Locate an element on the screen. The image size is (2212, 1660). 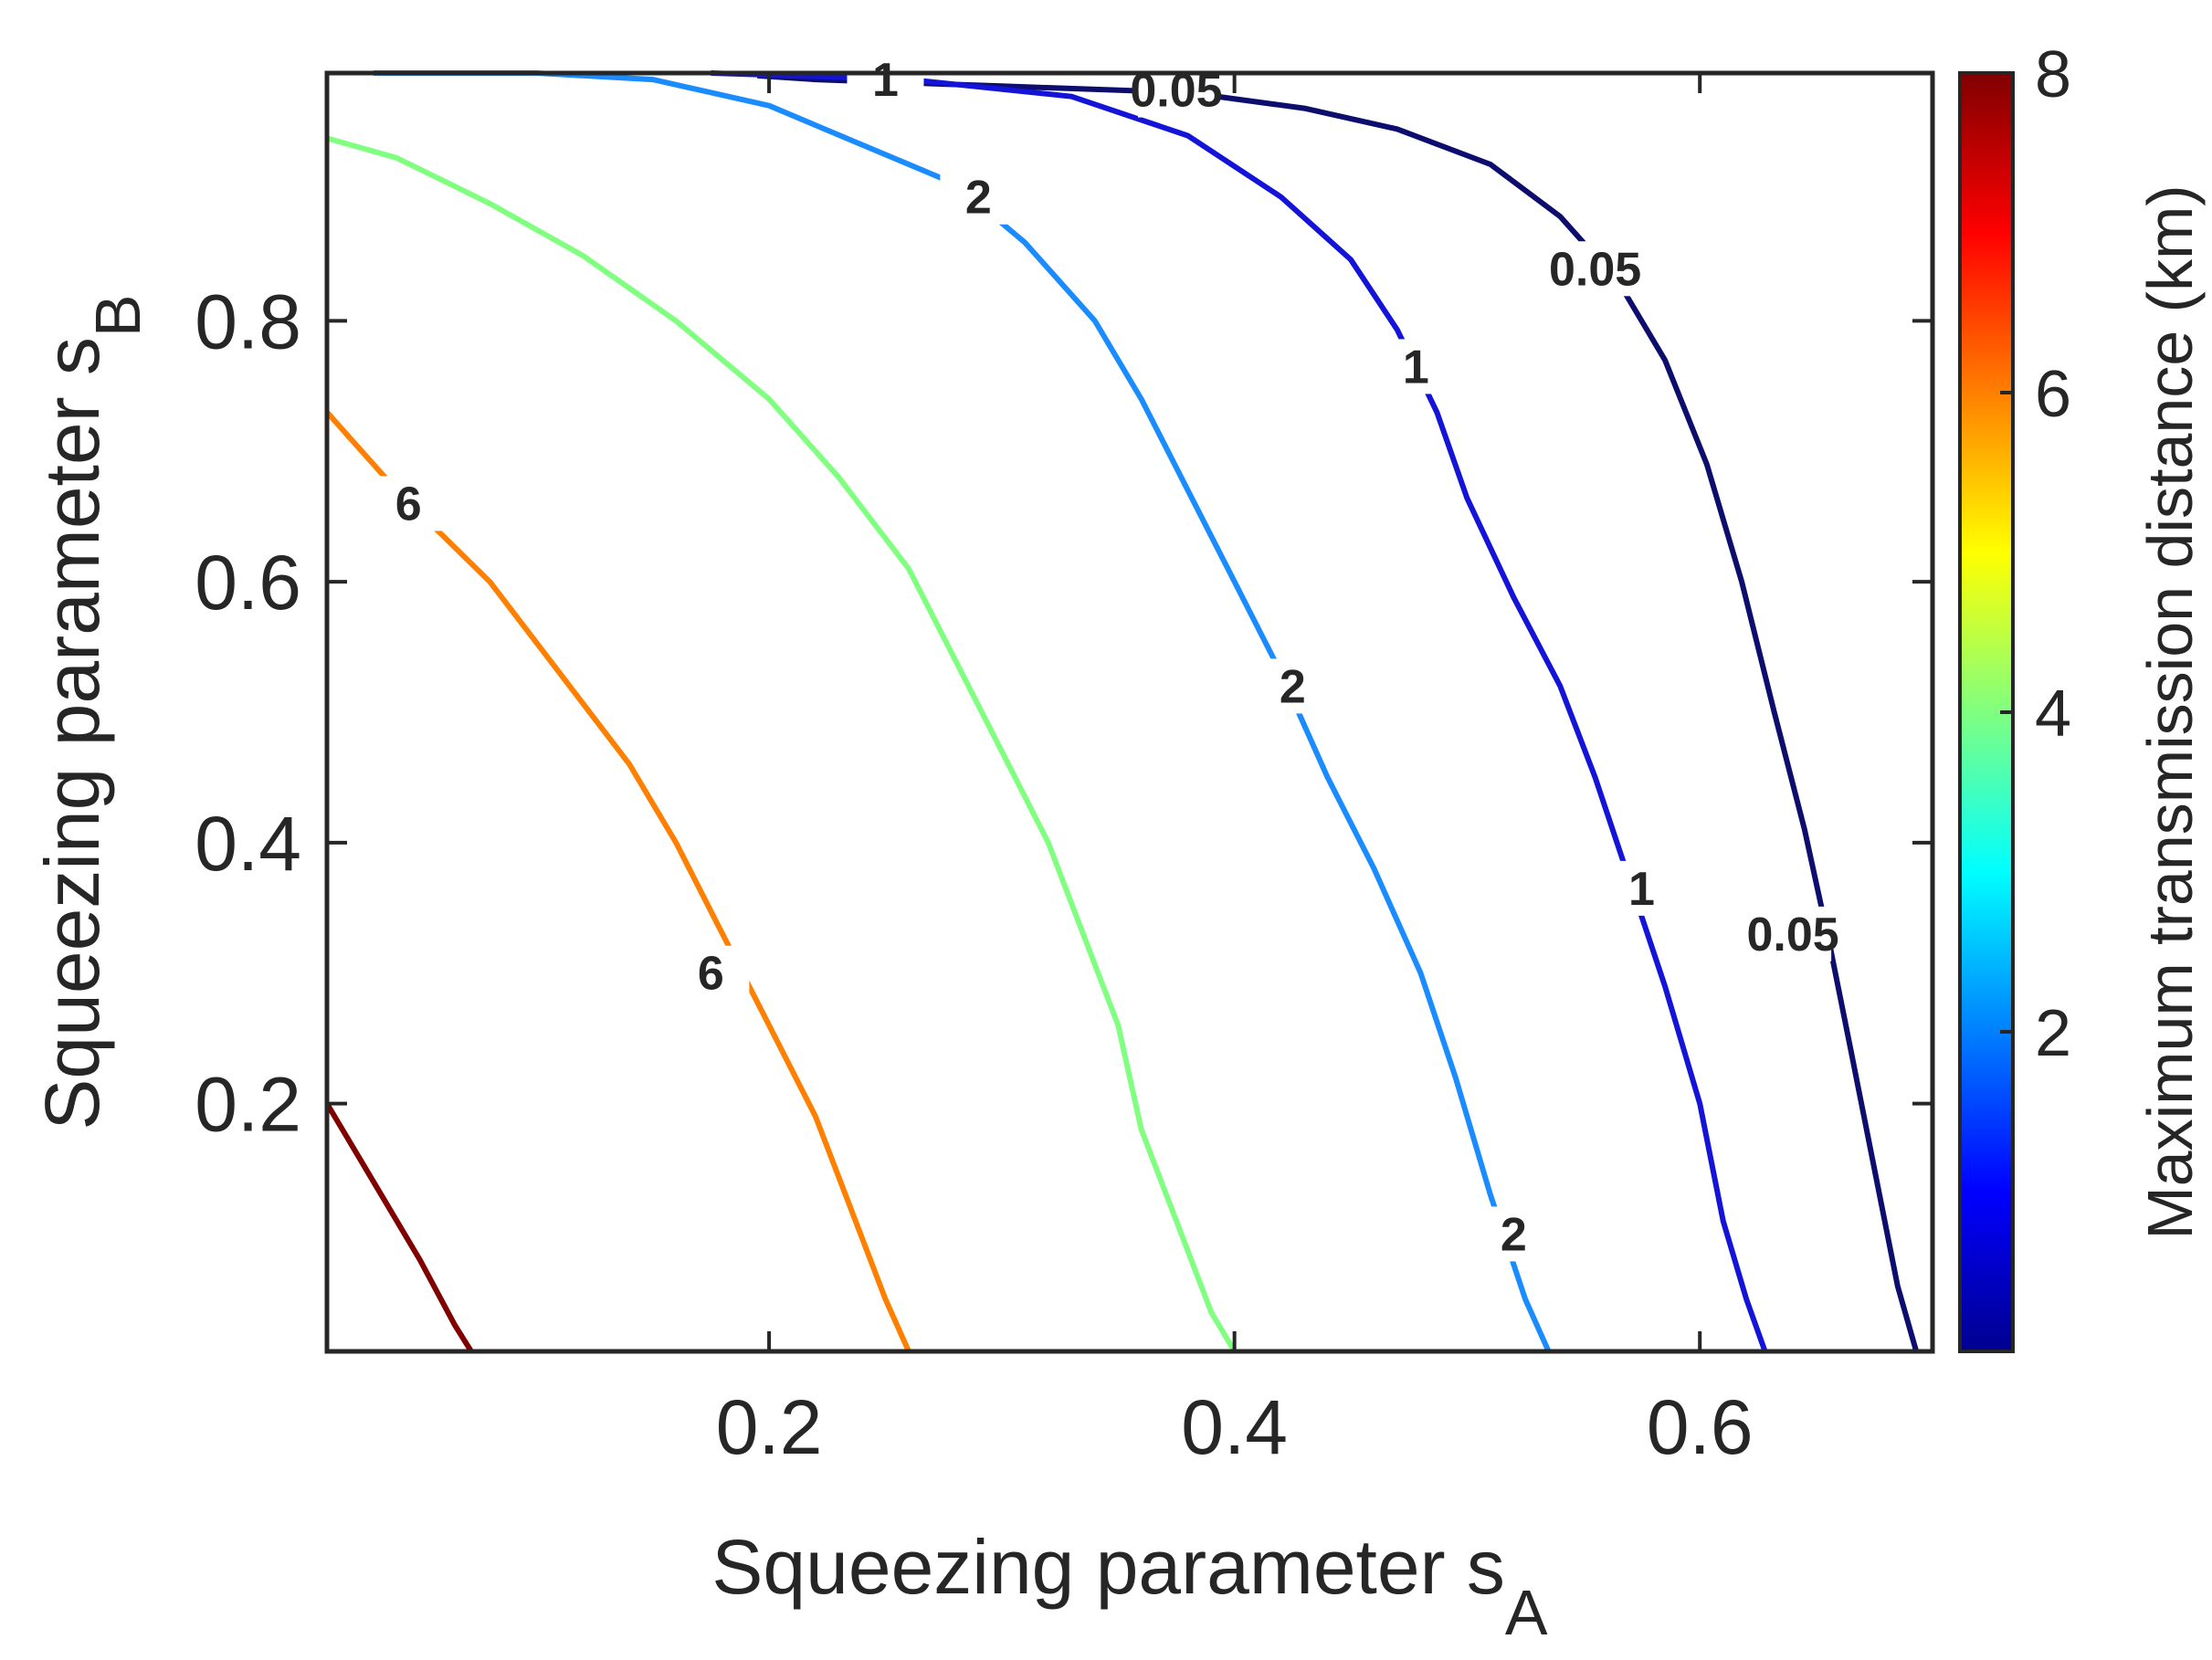
y-tick-label: 0.6 is located at coordinates (248, 582).